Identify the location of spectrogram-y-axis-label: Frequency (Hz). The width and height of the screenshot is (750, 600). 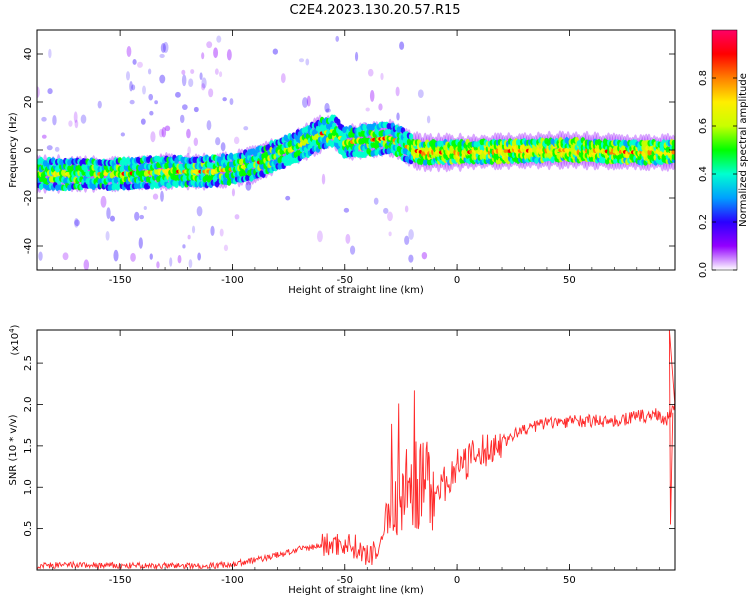
(13, 150).